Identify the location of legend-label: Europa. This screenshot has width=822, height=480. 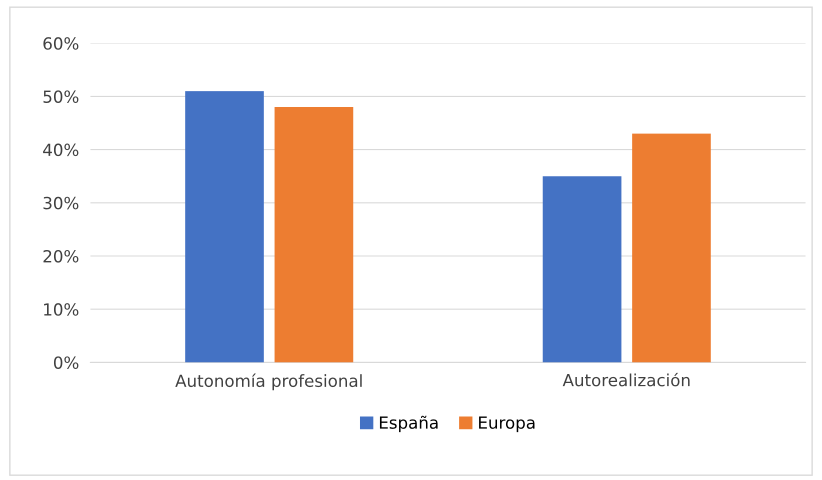
(506, 424).